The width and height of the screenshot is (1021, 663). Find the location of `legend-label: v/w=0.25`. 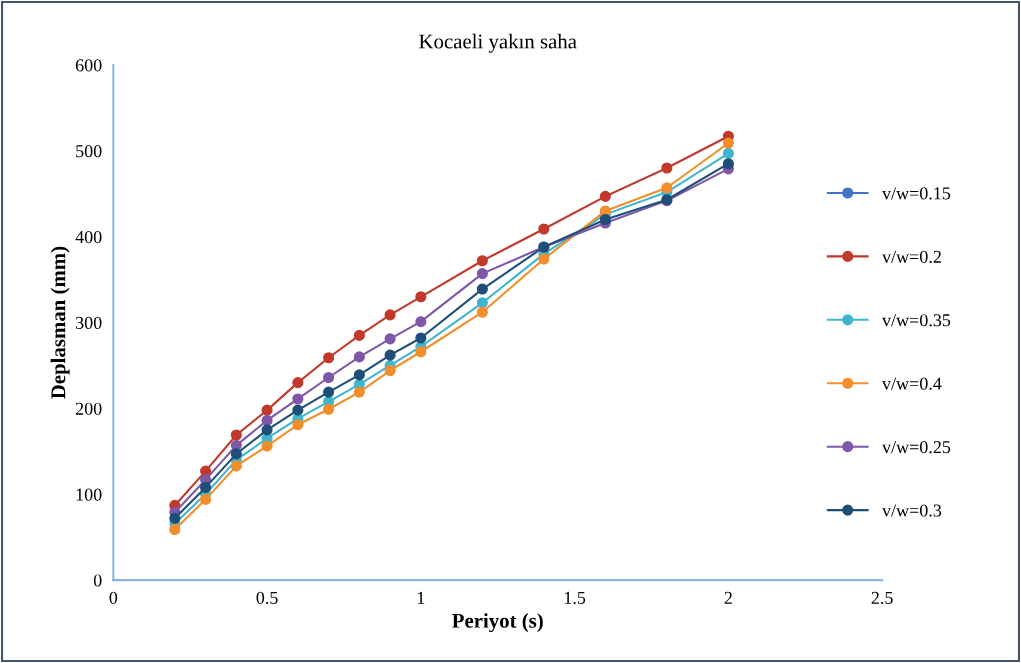

legend-label: v/w=0.25 is located at coordinates (916, 447).